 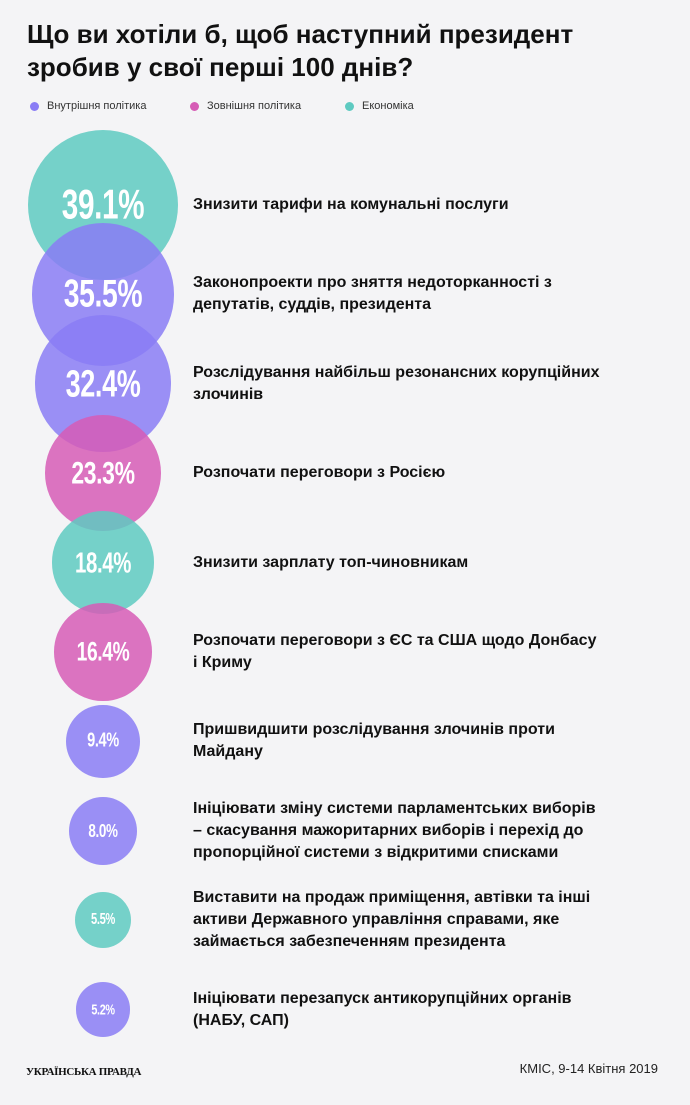 I want to click on value-label: 8.0%, so click(x=103, y=830).